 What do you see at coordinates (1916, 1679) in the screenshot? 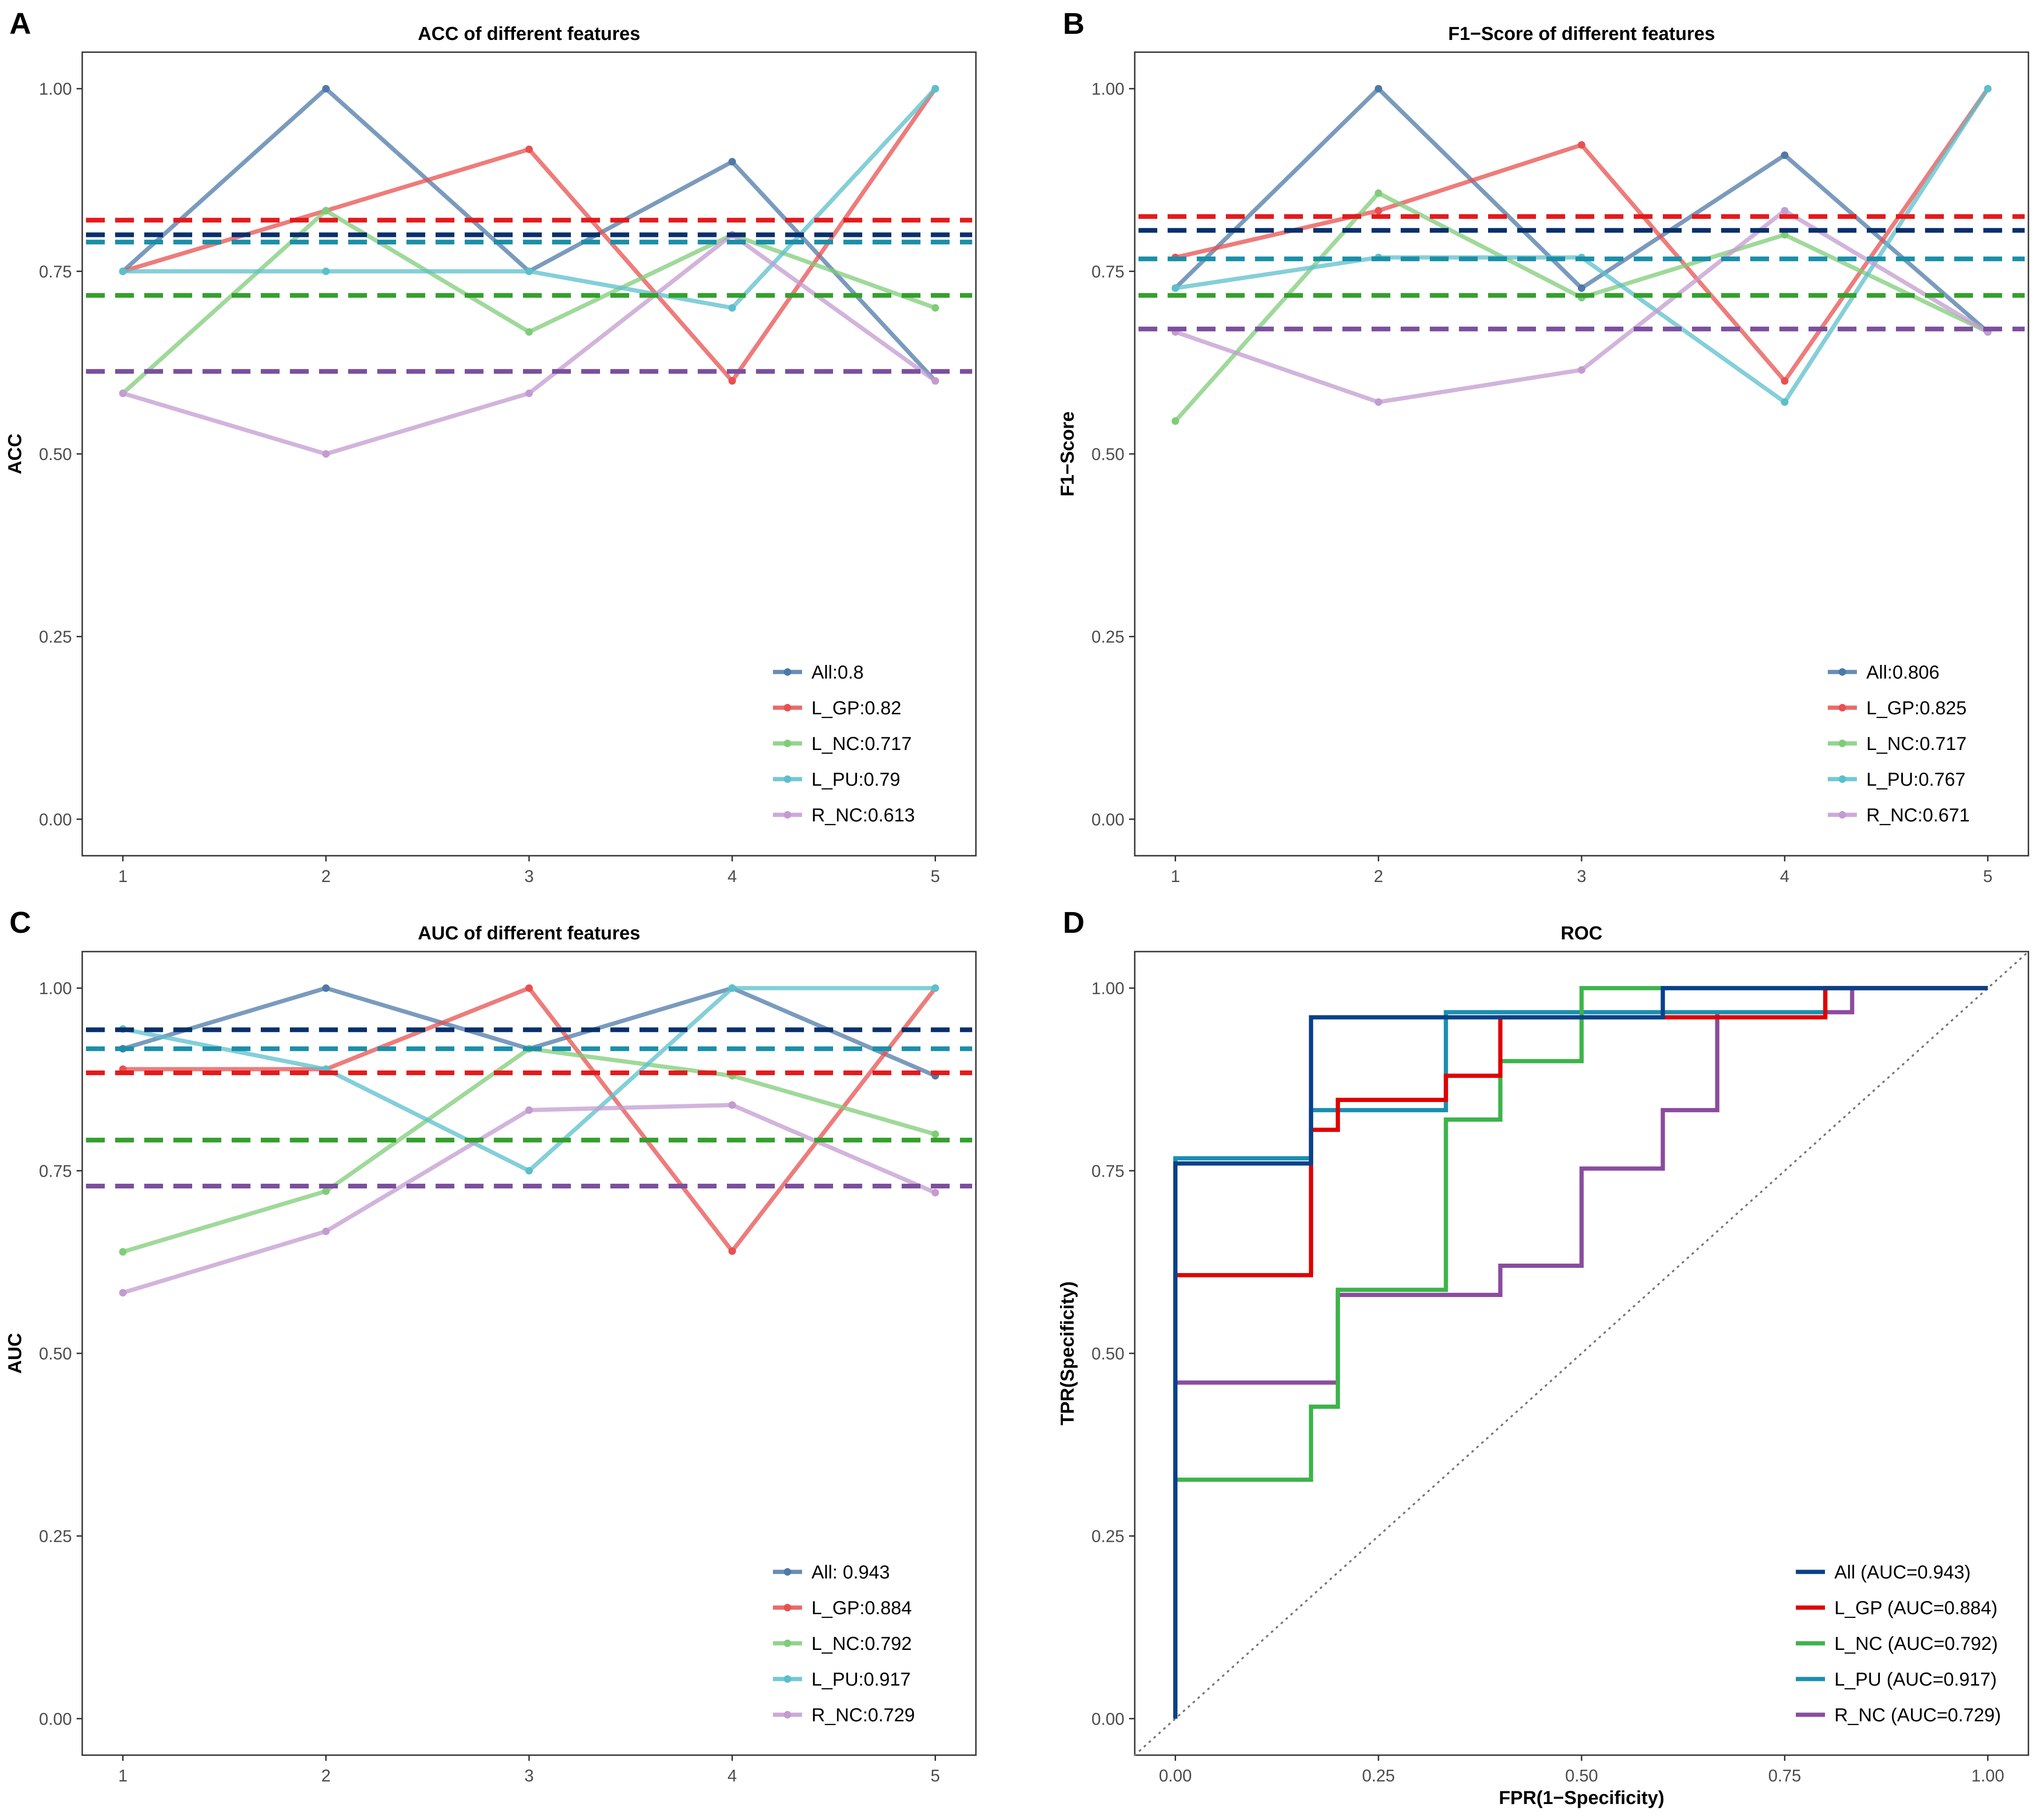
I see `panel-d-legend-label-l_pu: L_PU (AUC=0.917)` at bounding box center [1916, 1679].